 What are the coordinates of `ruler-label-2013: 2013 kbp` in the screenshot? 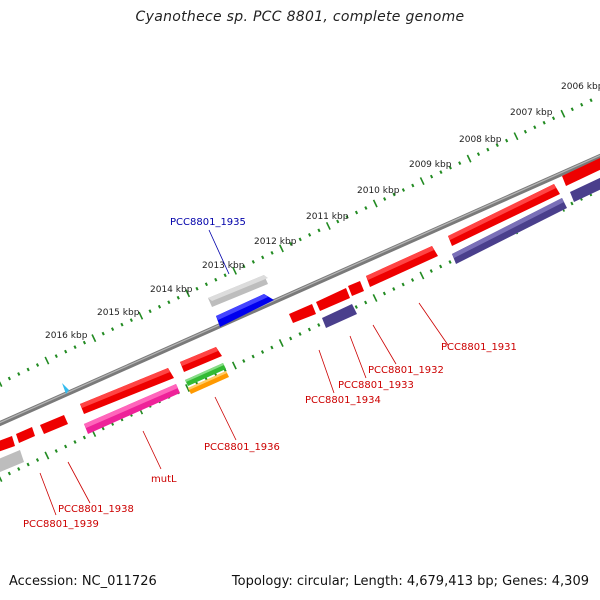 It's located at (223, 266).